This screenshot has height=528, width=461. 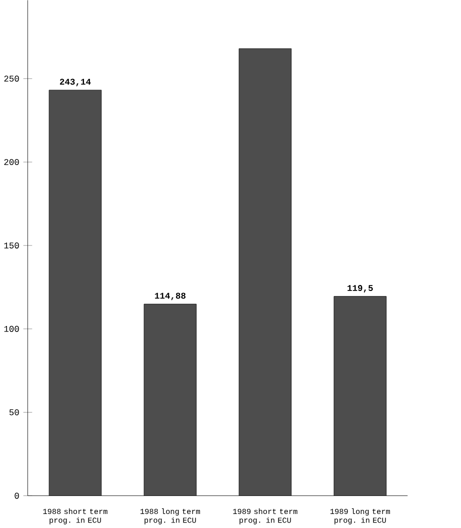 What do you see at coordinates (12, 79) in the screenshot?
I see `y-tick-label: 250` at bounding box center [12, 79].